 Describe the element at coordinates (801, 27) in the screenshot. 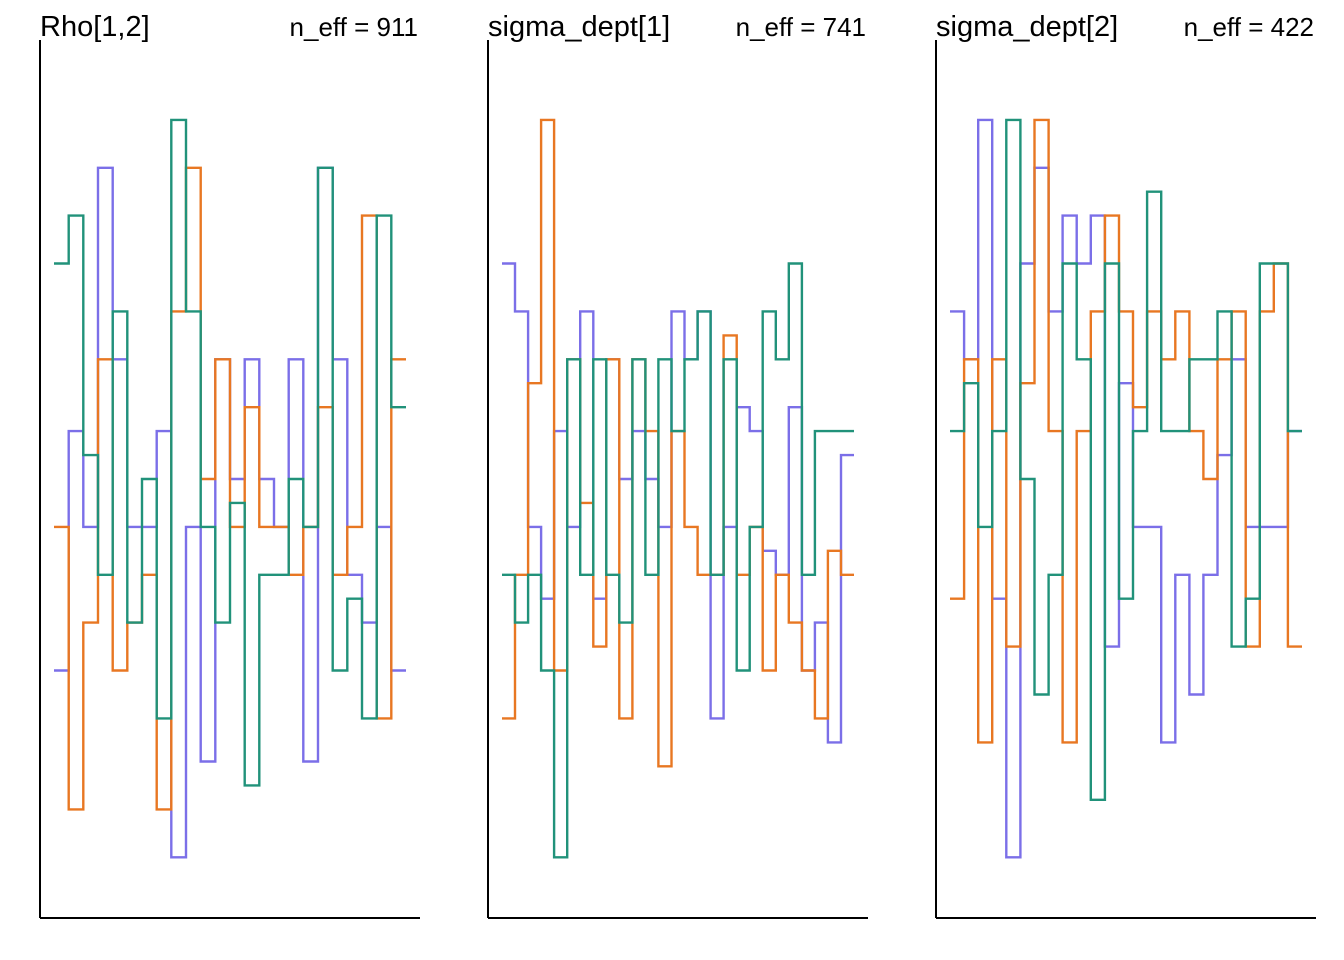

I see `panel-n-eff-label: n_eff = 741` at that location.